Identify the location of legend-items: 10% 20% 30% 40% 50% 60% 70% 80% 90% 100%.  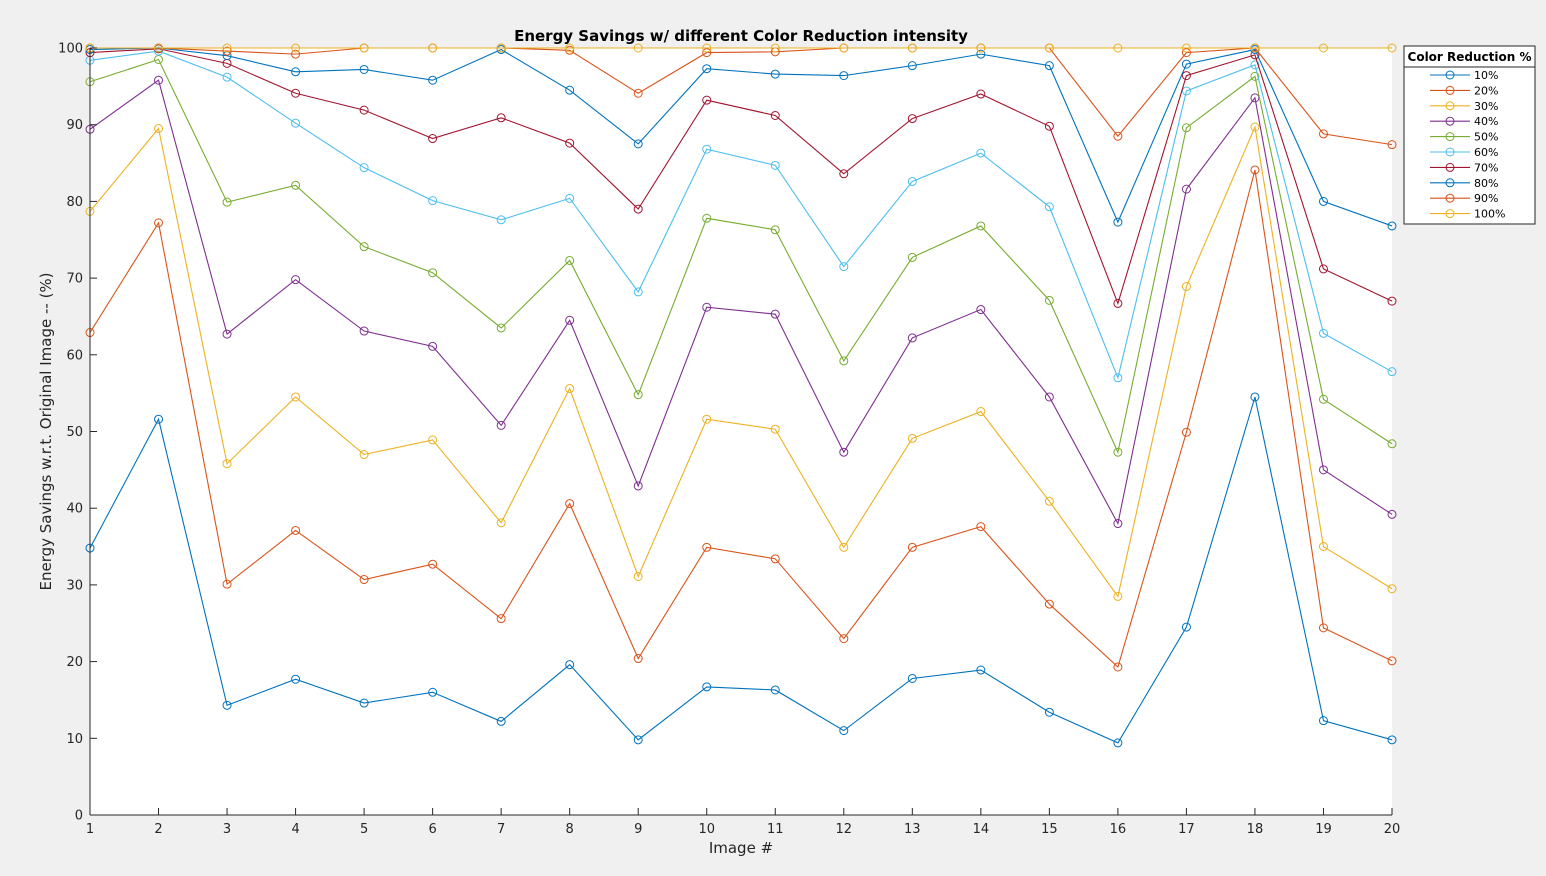
(1467, 145).